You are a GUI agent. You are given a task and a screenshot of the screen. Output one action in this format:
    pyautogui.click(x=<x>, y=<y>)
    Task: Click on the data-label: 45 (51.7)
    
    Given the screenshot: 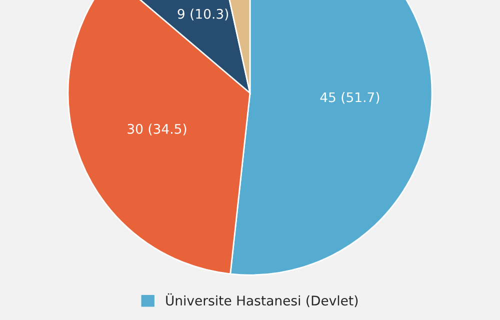 What is the action you would take?
    pyautogui.click(x=350, y=98)
    